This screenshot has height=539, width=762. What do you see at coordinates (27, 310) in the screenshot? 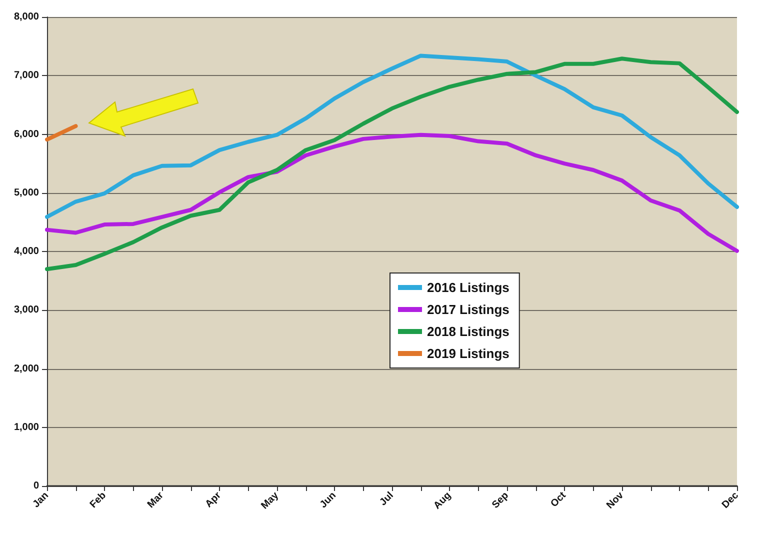
I see `y-tick-label: 3,000` at bounding box center [27, 310].